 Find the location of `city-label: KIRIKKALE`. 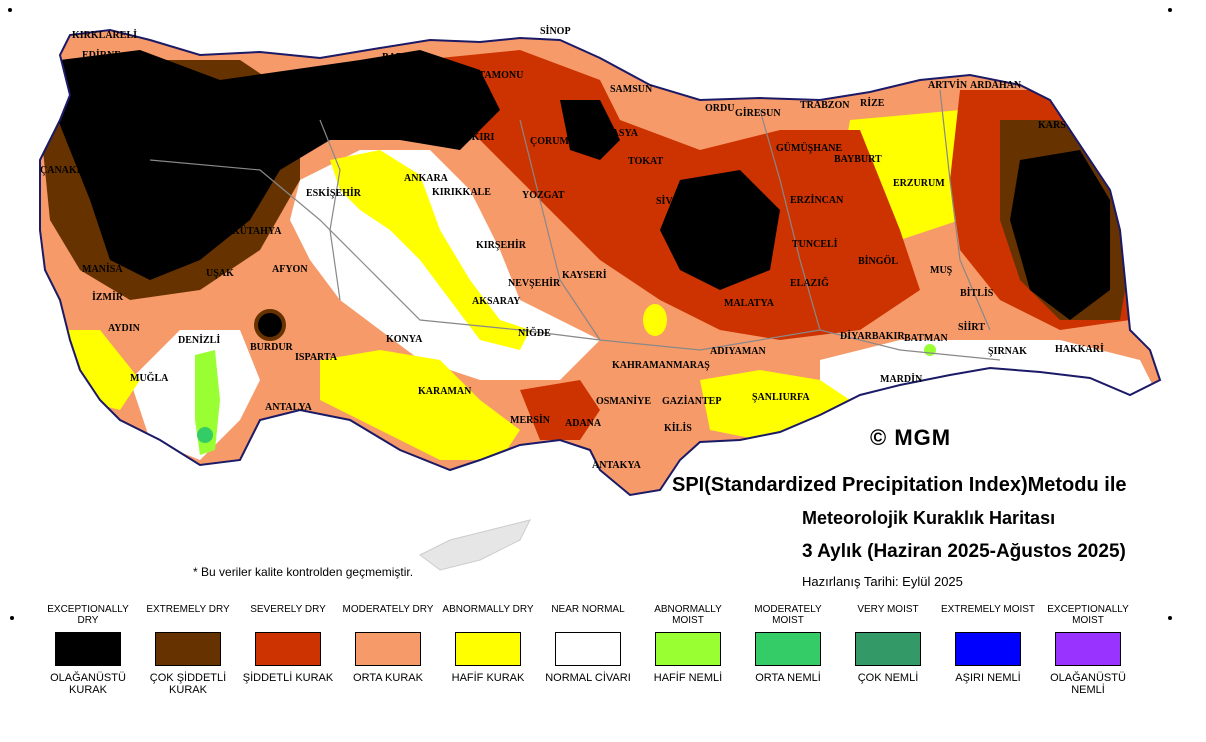

city-label: KIRIKKALE is located at coordinates (461, 192).